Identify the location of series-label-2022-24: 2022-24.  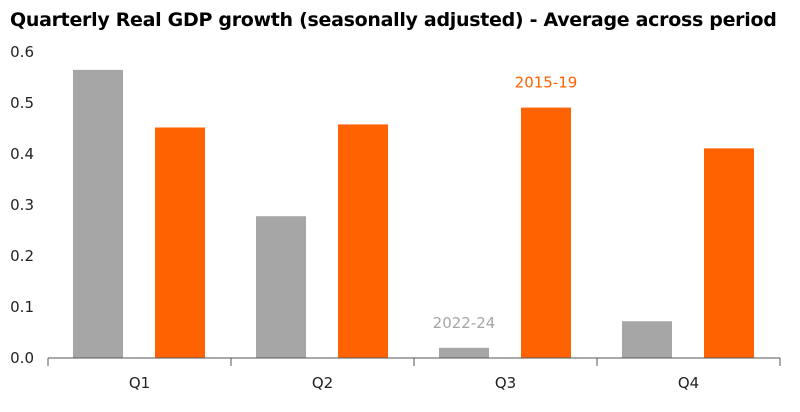
(464, 323).